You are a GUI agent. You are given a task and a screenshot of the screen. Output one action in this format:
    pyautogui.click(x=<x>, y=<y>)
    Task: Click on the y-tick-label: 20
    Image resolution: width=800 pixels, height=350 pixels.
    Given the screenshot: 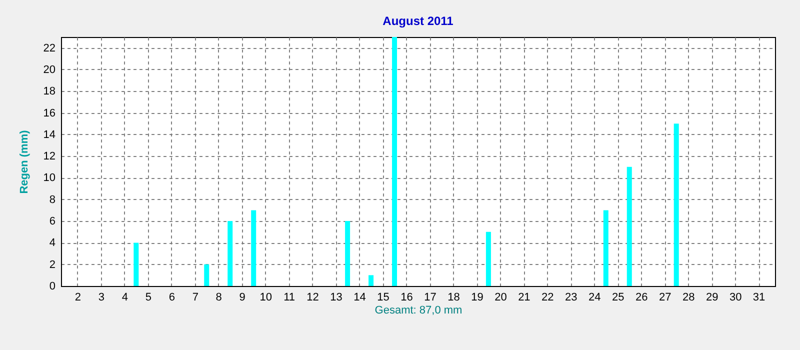 What is the action you would take?
    pyautogui.click(x=49, y=70)
    